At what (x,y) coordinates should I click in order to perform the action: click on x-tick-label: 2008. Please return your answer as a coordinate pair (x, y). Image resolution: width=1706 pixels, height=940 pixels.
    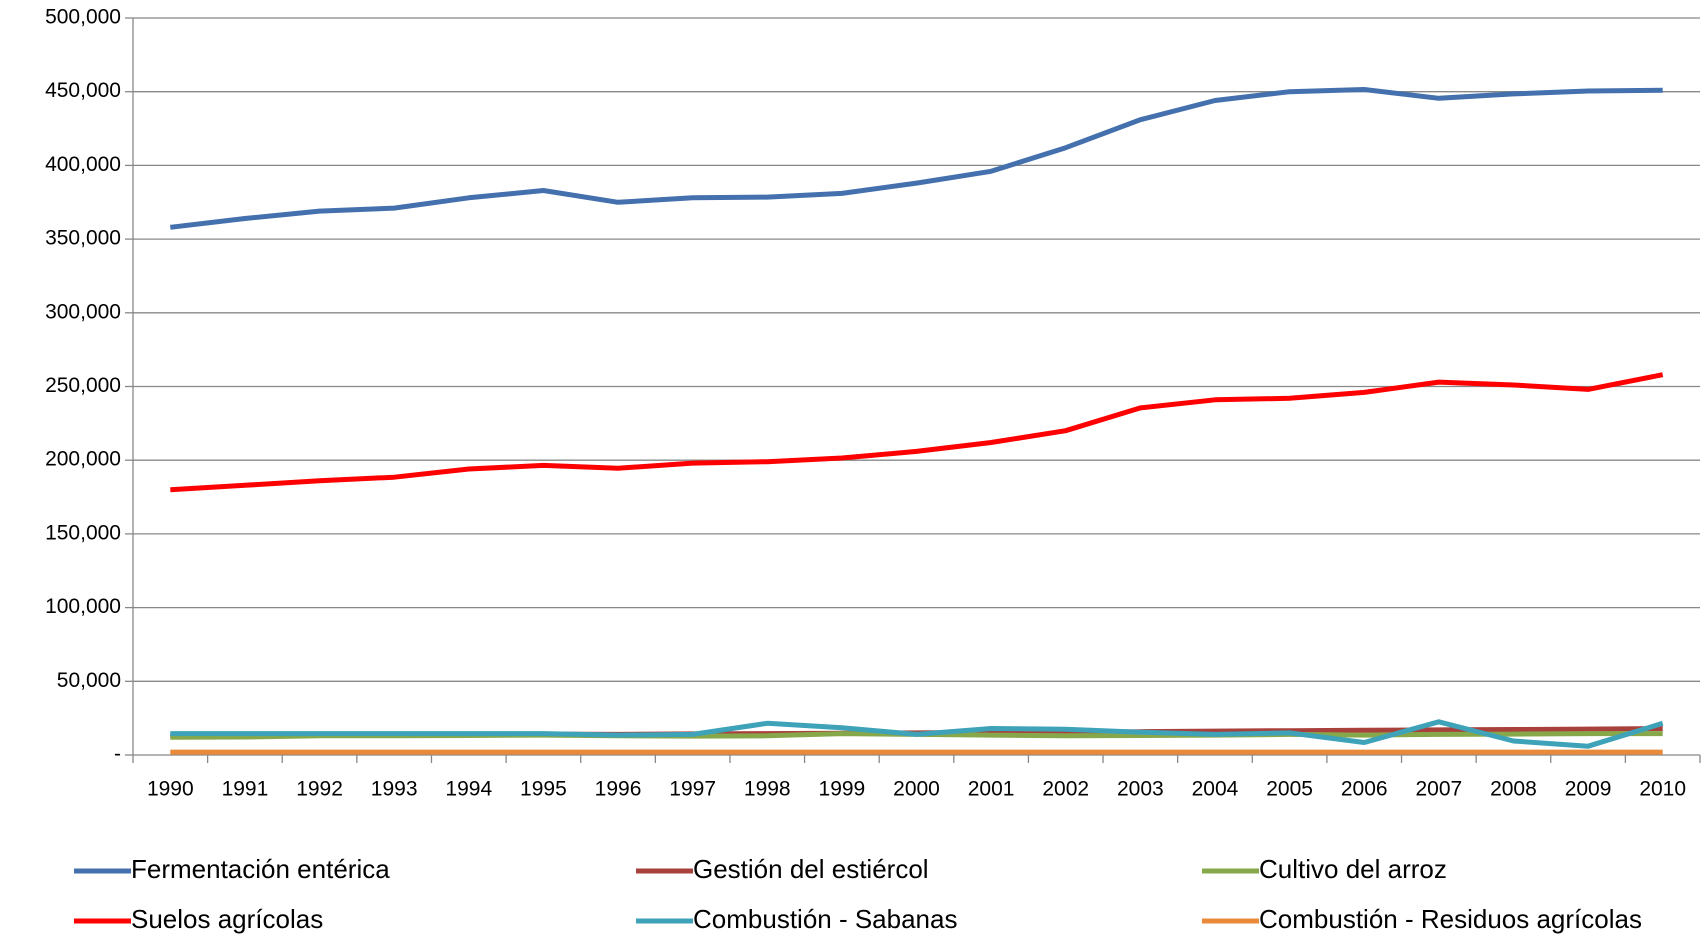
    Looking at the image, I should click on (1513, 789).